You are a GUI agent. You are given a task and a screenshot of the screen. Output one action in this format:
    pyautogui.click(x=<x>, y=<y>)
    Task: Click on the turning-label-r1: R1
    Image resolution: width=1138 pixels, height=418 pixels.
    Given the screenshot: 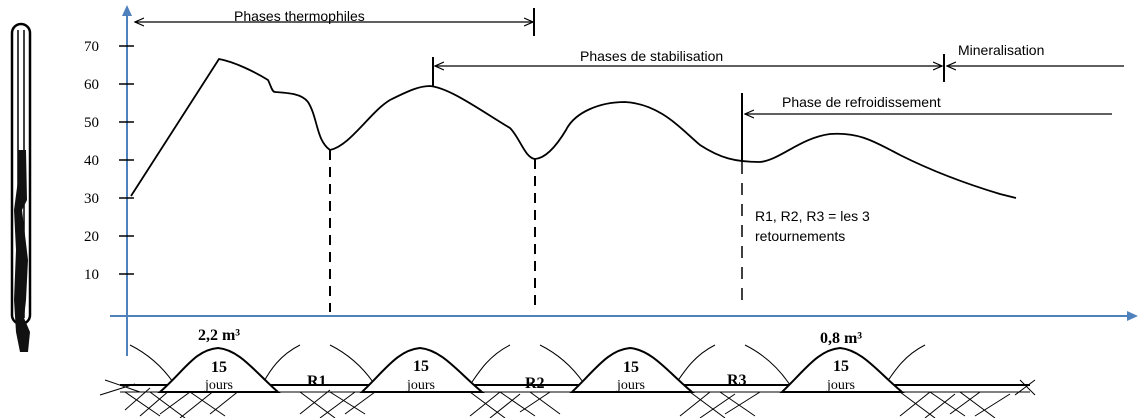 What is the action you would take?
    pyautogui.click(x=317, y=381)
    